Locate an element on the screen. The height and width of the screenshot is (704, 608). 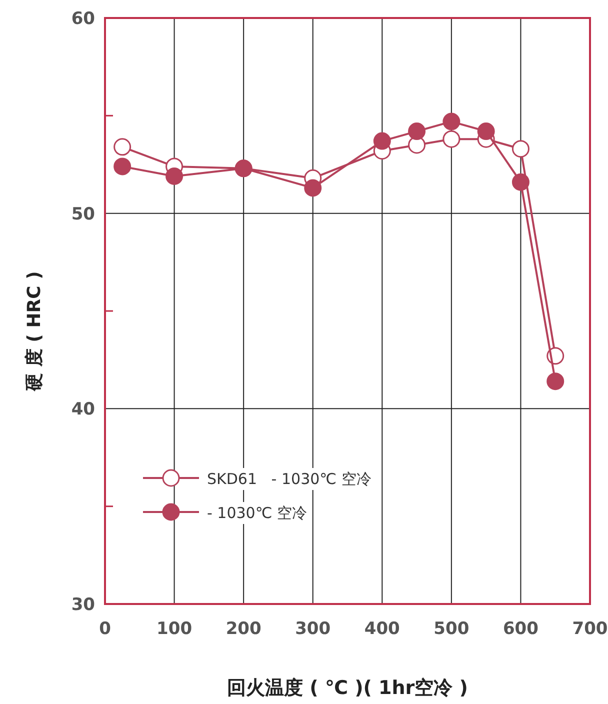
x-axis-title: 回火温度 ( ℃ )( 1hr空冷 ) is located at coordinates (347, 688).